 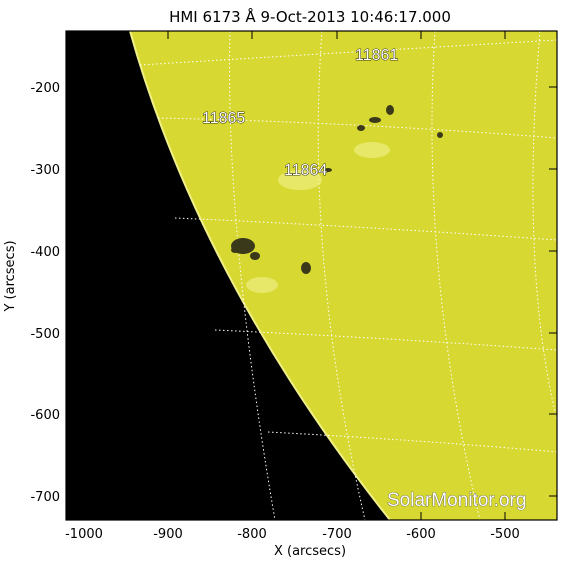 I want to click on solarmonitor-watermark: SolarMonitor.org, so click(x=456, y=500).